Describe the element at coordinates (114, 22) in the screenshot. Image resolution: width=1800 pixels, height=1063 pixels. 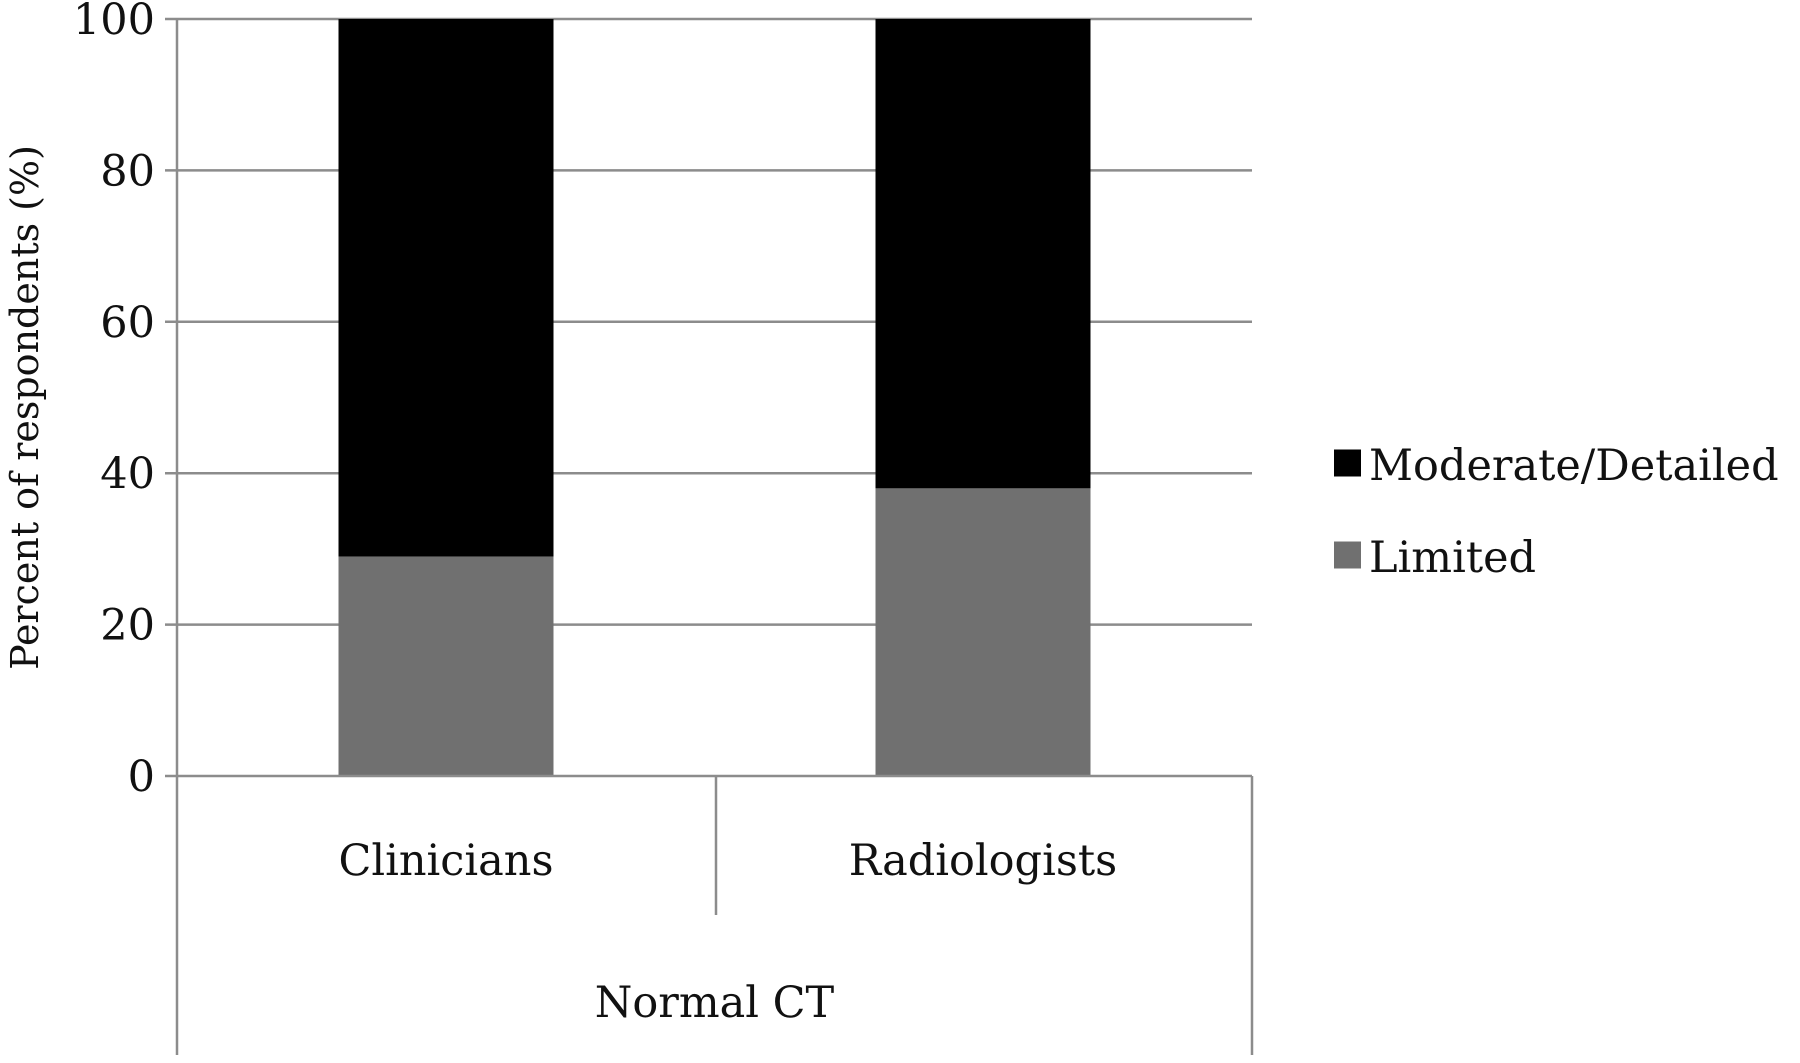
I see `y-tick-label: 100` at that location.